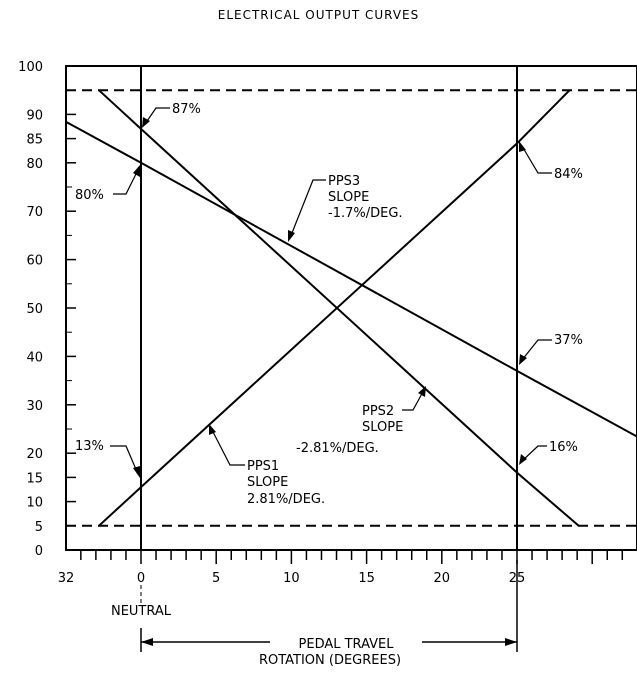  Describe the element at coordinates (318, 15) in the screenshot. I see `chart-title: ELECTRICAL OUTPUT CURVES` at that location.